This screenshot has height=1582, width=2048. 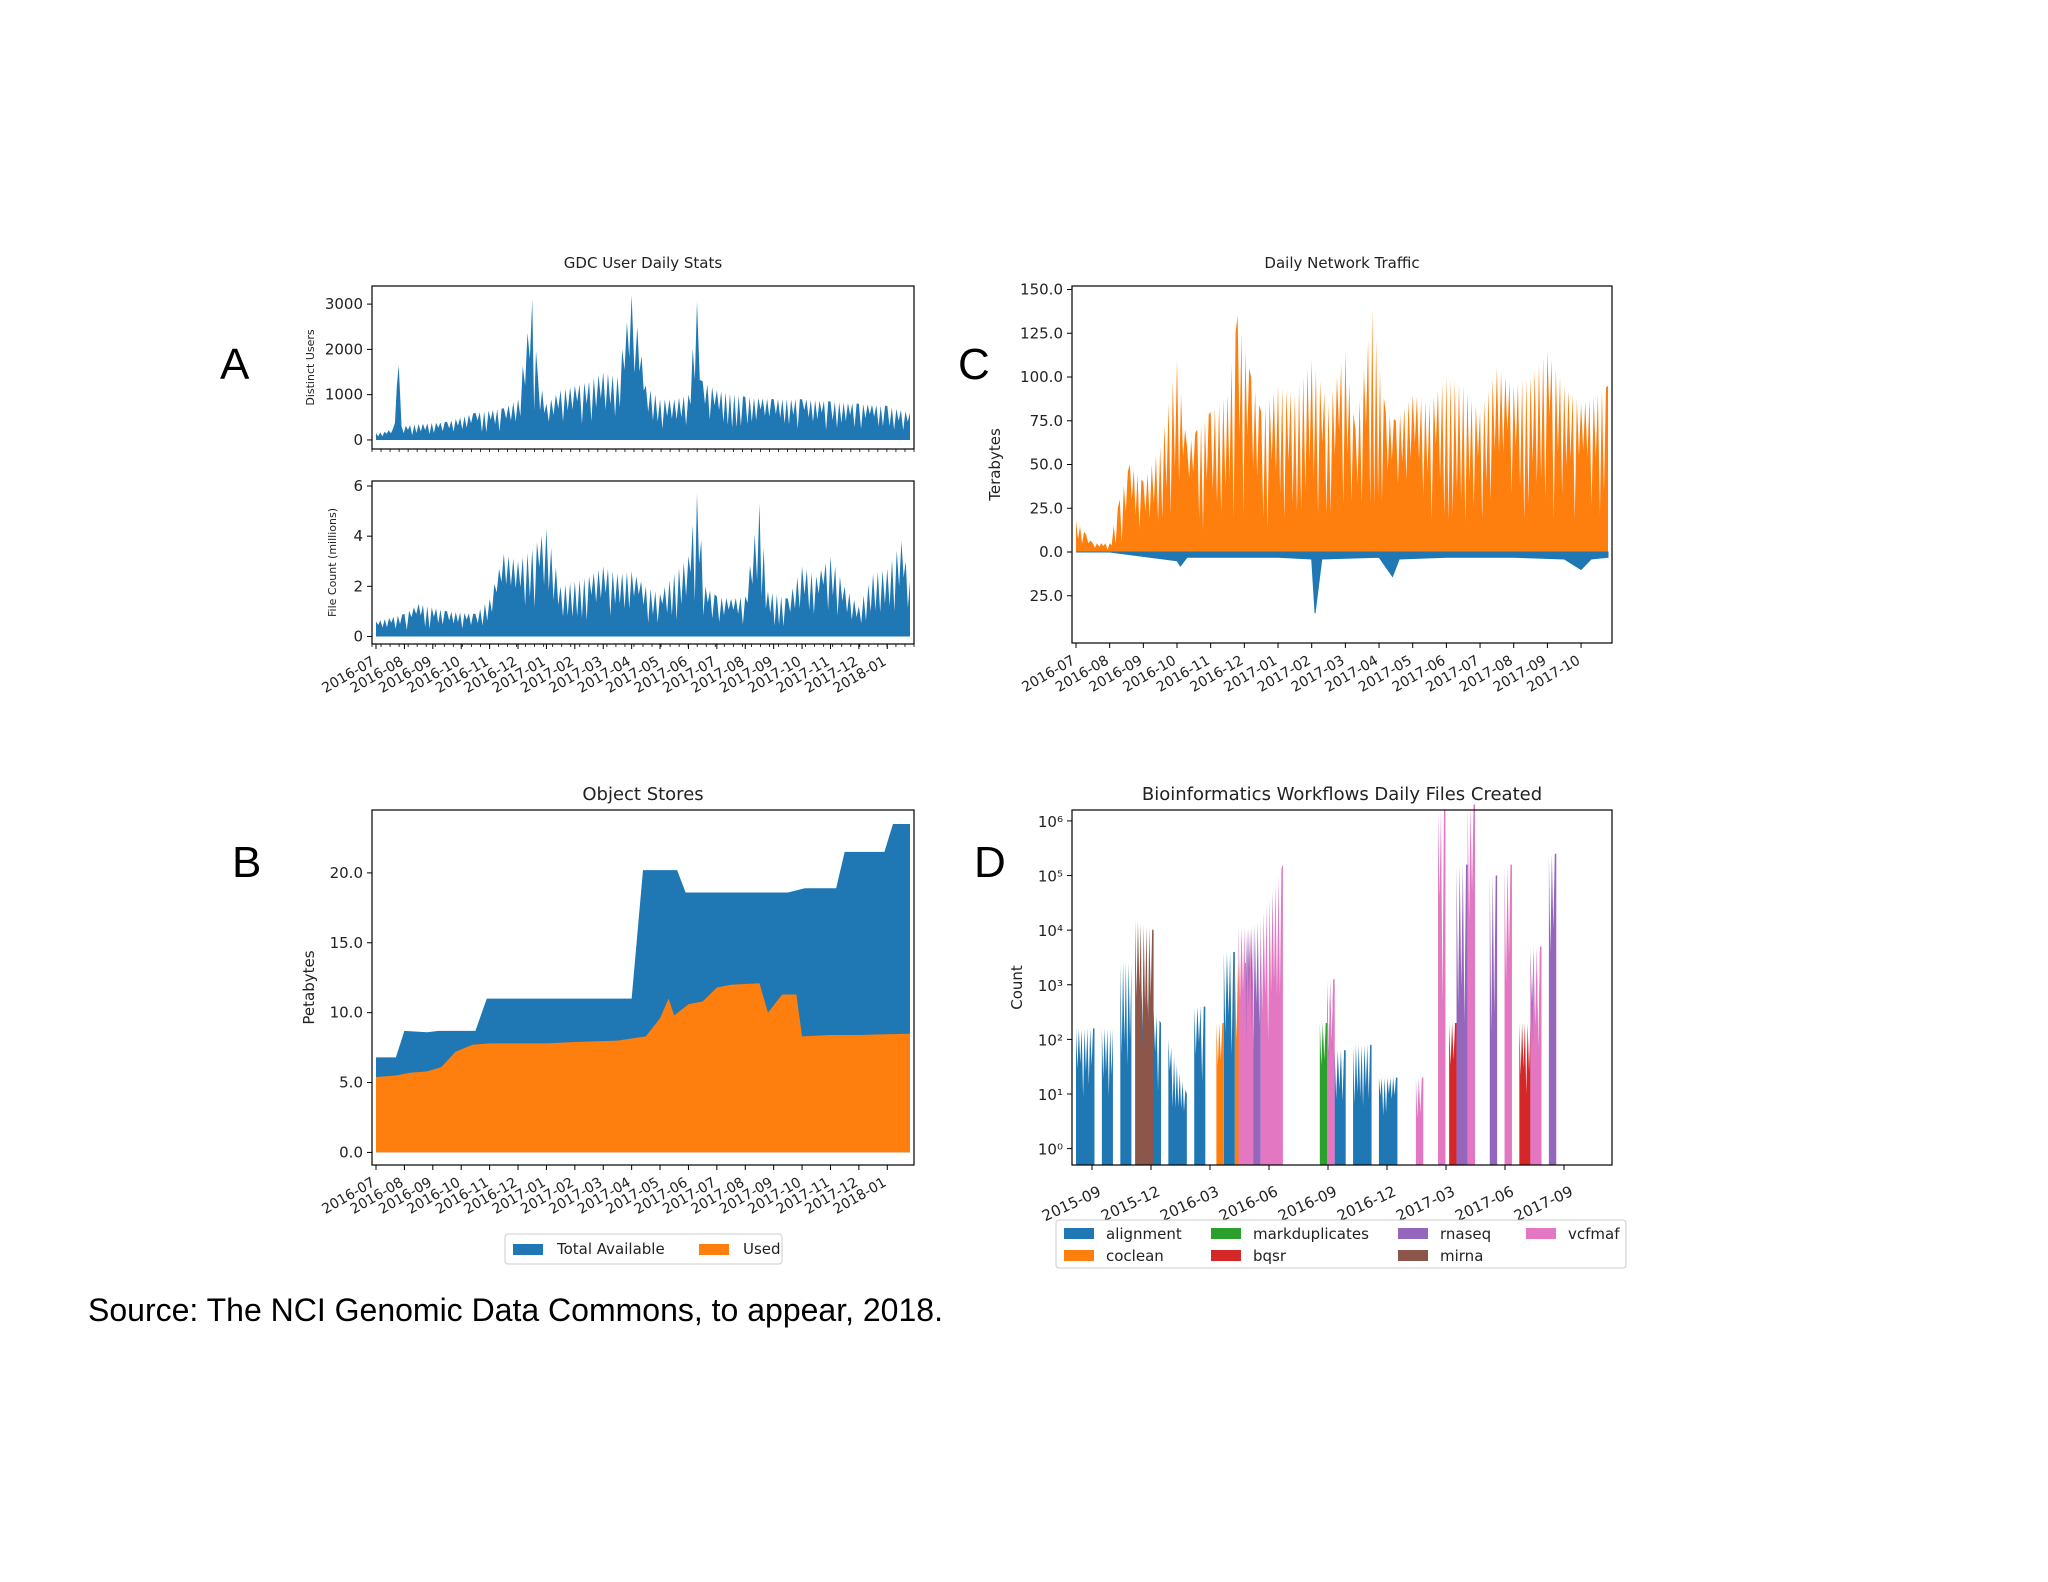 I want to click on chart-a2-ytick-label: 0, so click(x=358, y=636).